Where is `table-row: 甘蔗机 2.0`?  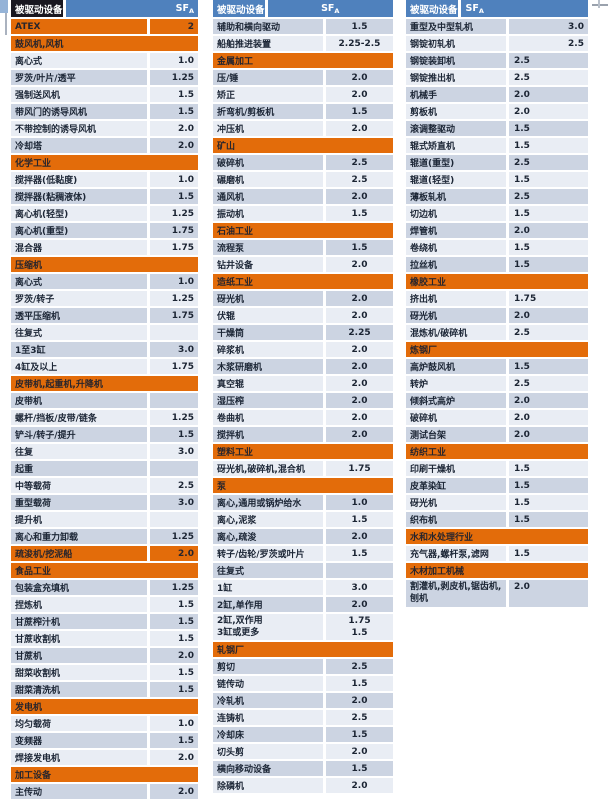
table-row: 甘蔗机 2.0 is located at coordinates (104, 655).